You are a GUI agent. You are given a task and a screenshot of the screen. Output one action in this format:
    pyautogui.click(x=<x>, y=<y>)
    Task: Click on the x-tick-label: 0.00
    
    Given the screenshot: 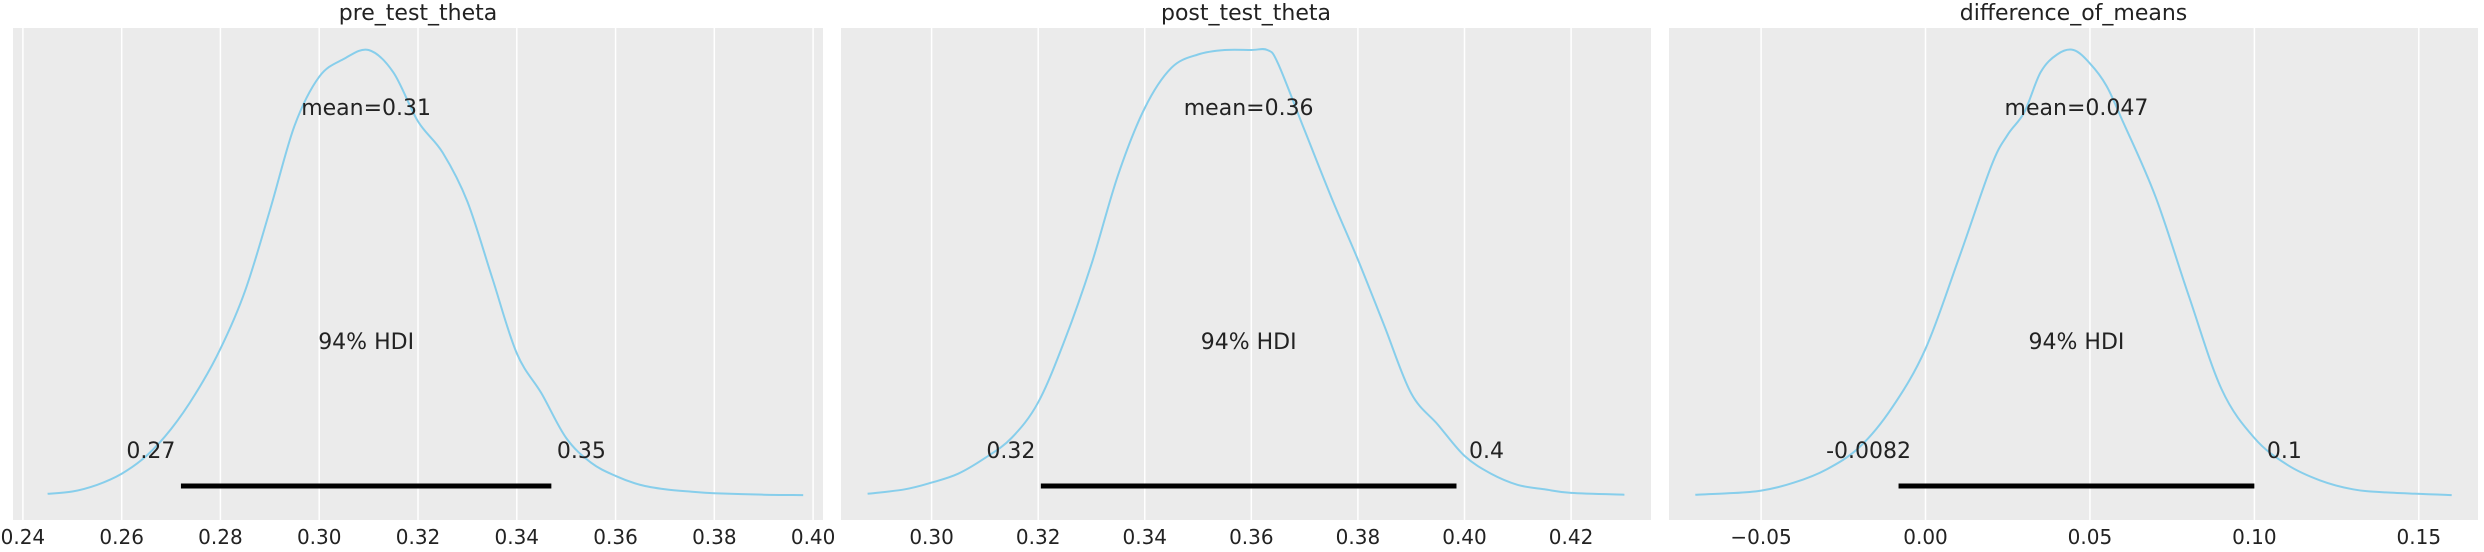 What is the action you would take?
    pyautogui.click(x=1925, y=537)
    